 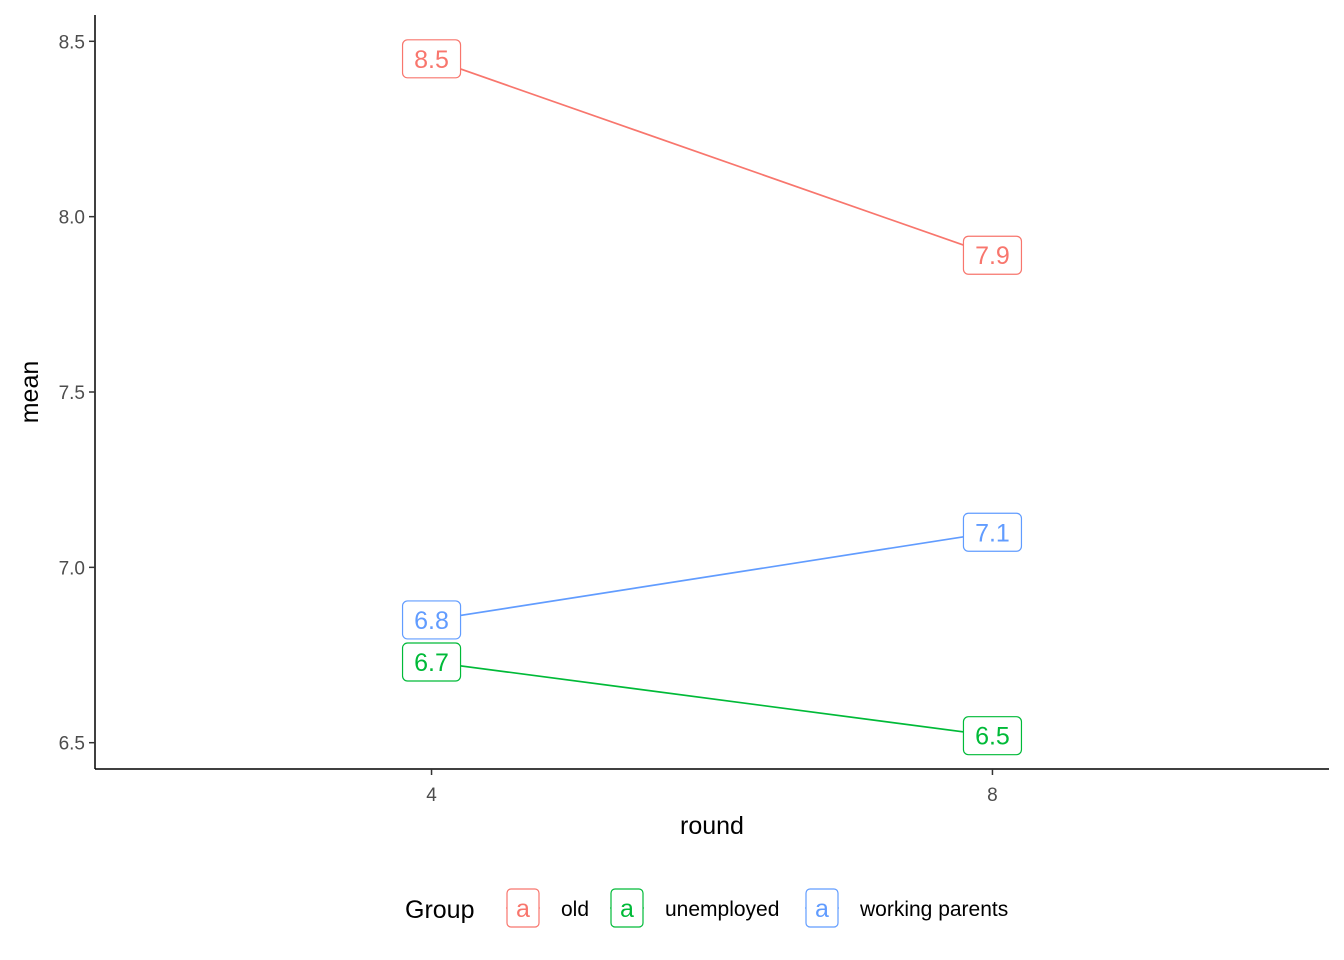 What do you see at coordinates (575, 909) in the screenshot?
I see `legend-item-label: old` at bounding box center [575, 909].